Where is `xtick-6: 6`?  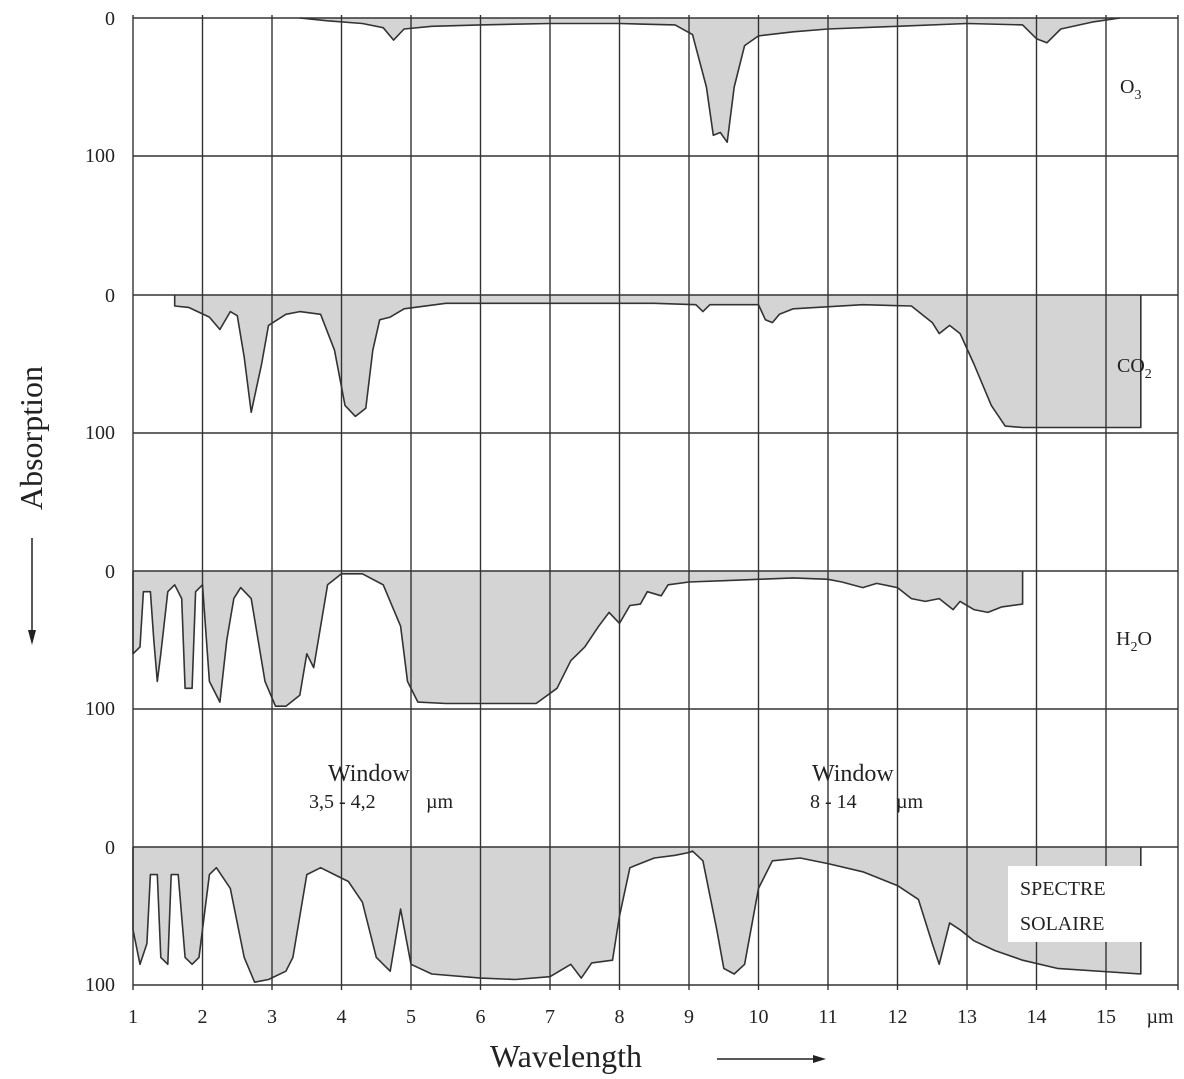 xtick-6: 6 is located at coordinates (481, 1017).